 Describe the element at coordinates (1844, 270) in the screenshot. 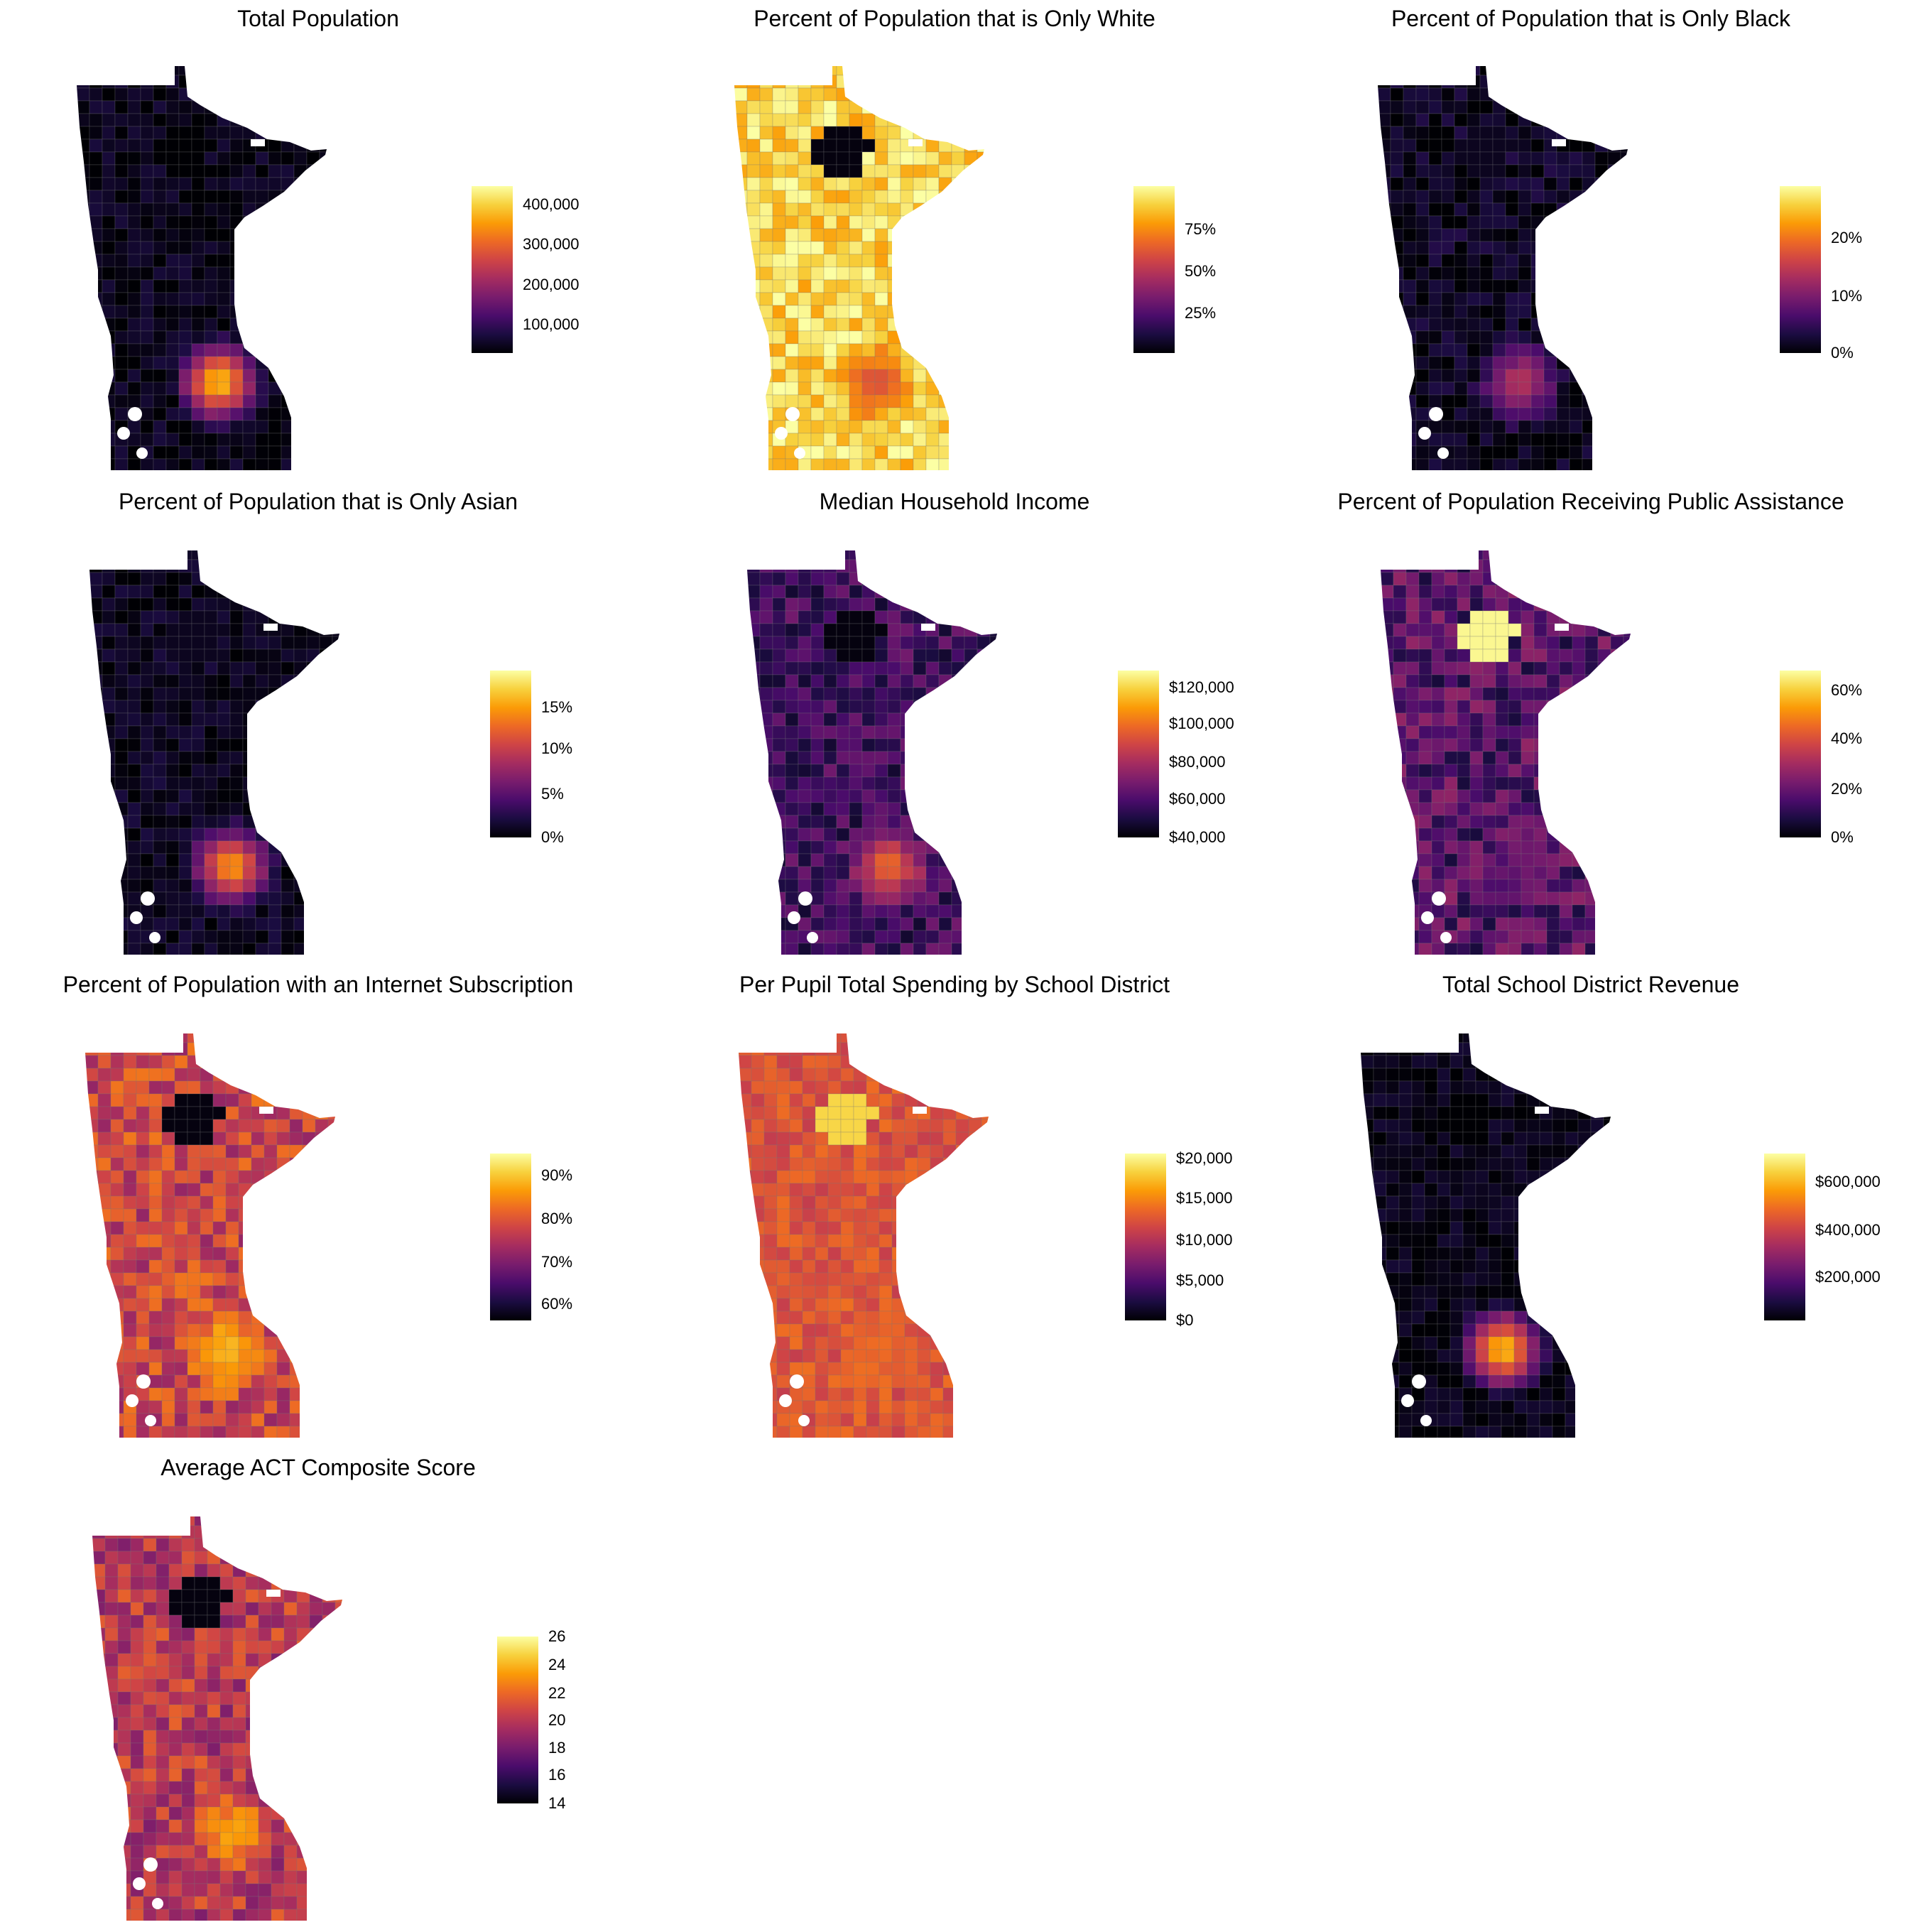

I see `color-legend: 20%10%0%` at that location.